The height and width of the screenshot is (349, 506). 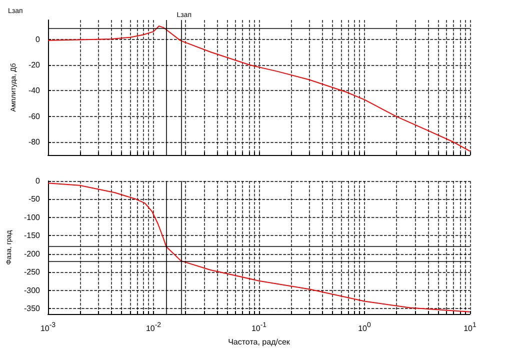 What do you see at coordinates (34, 142) in the screenshot?
I see `y-tick-label: -80` at bounding box center [34, 142].